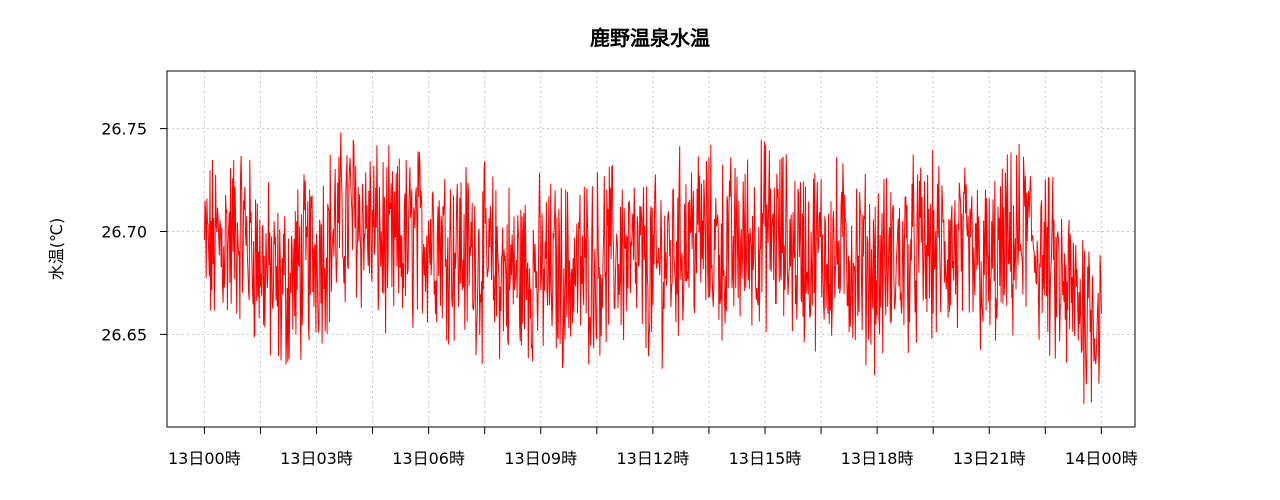 The height and width of the screenshot is (500, 1280). What do you see at coordinates (877, 458) in the screenshot?
I see `x-tick-label: 13日18時` at bounding box center [877, 458].